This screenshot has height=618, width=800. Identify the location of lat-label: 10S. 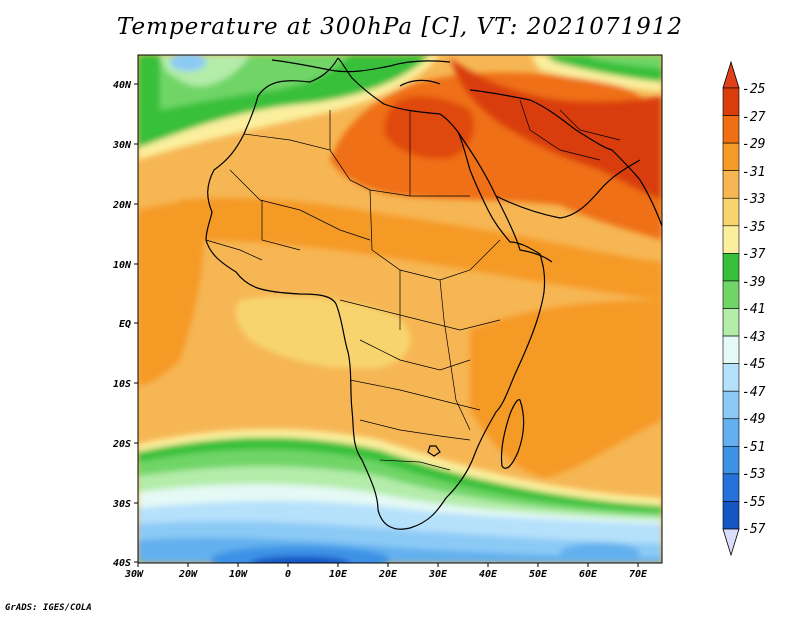
(122, 384).